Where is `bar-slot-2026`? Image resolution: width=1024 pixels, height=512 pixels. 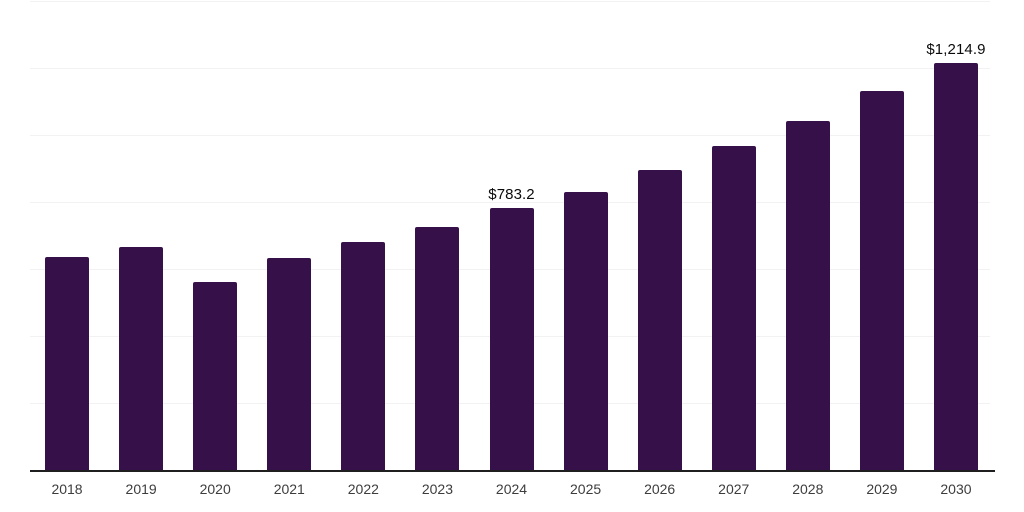 bar-slot-2026 is located at coordinates (660, 235).